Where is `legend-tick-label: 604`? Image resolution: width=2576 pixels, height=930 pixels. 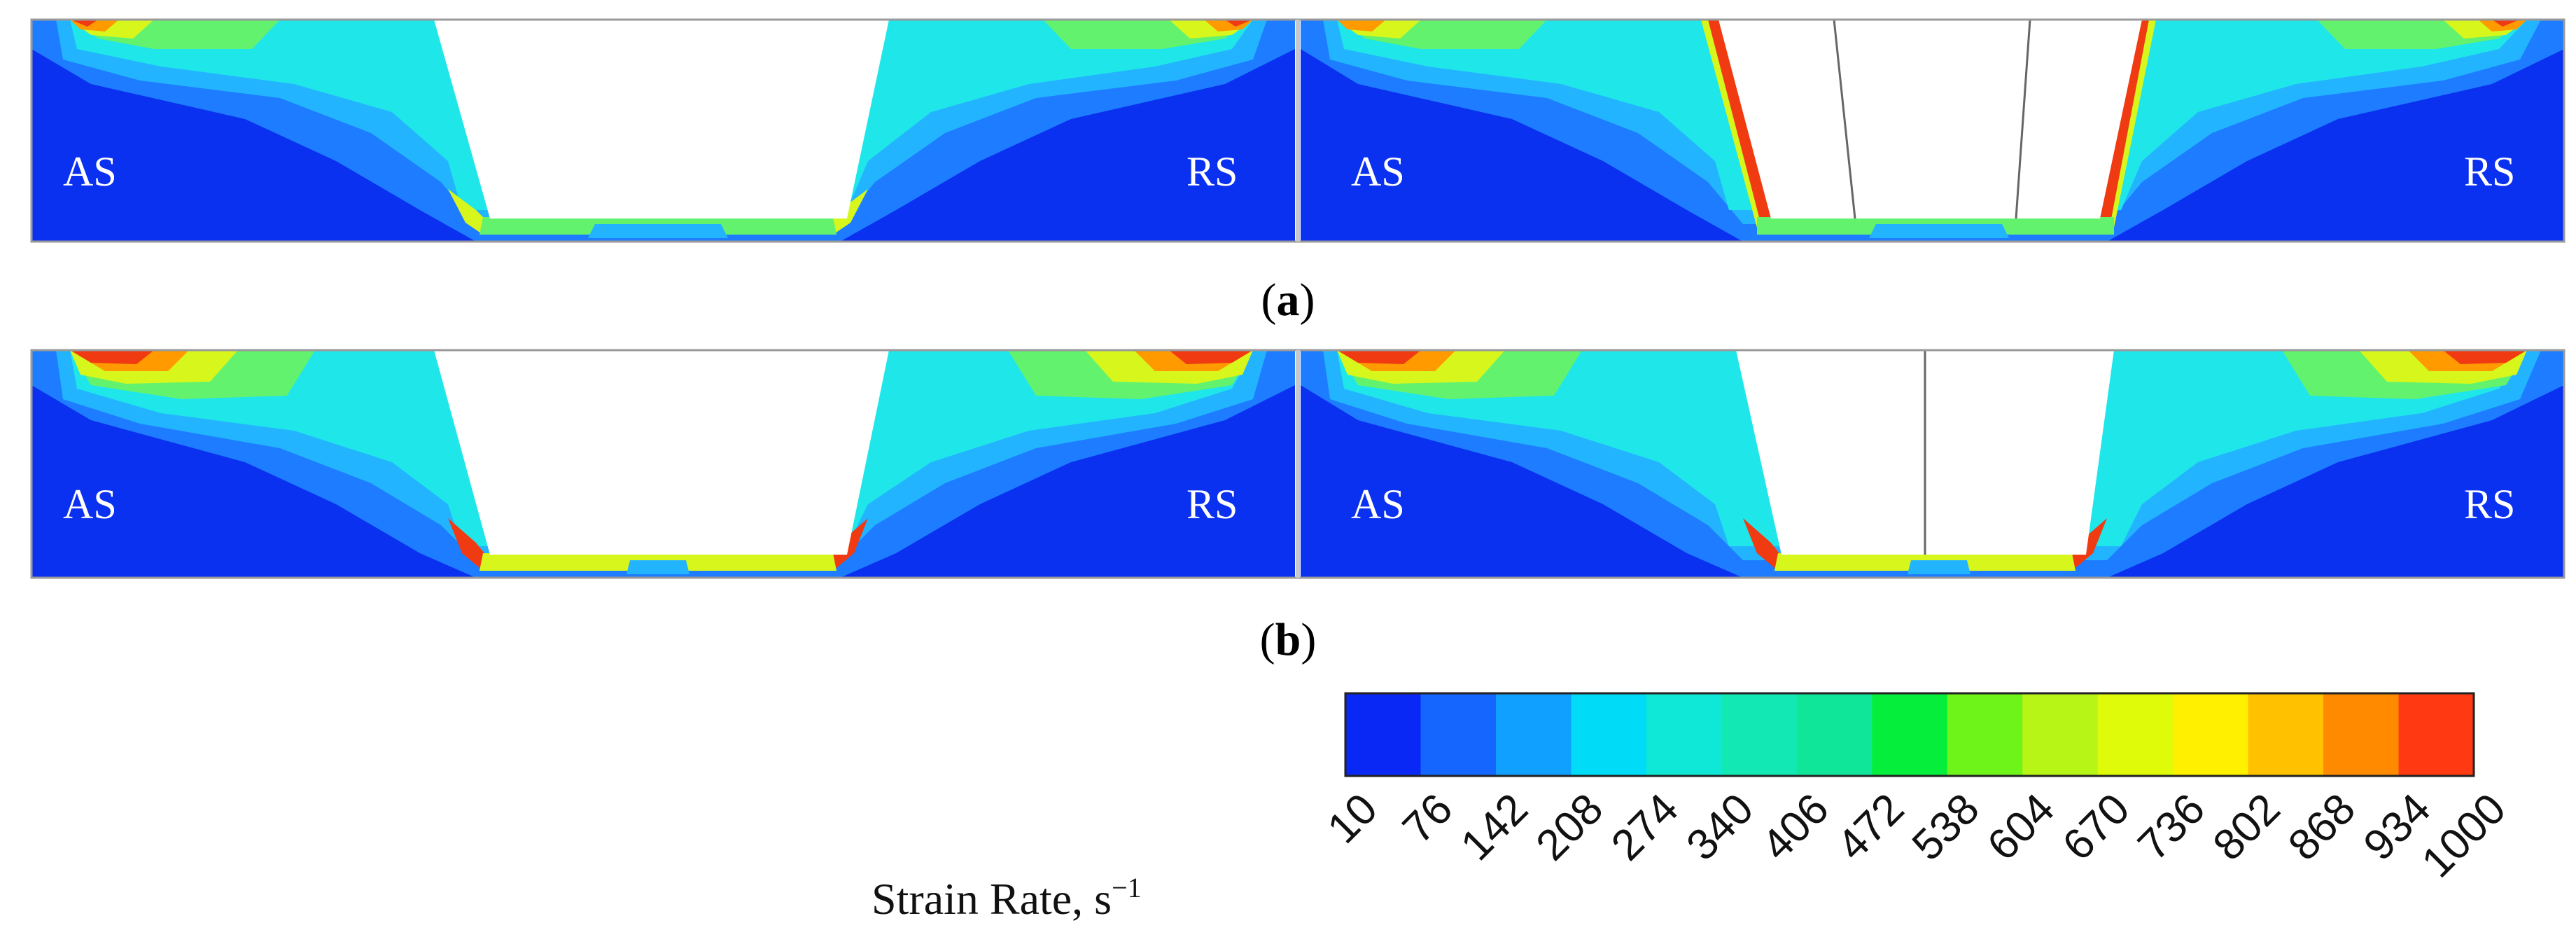 legend-tick-label: 604 is located at coordinates (2021, 827).